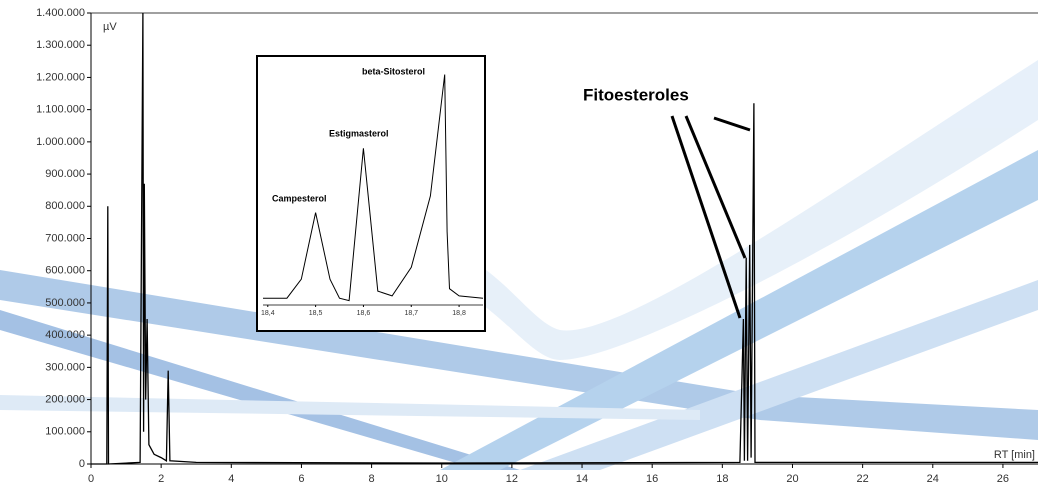  I want to click on x-tick-label: 0, so click(91, 479).